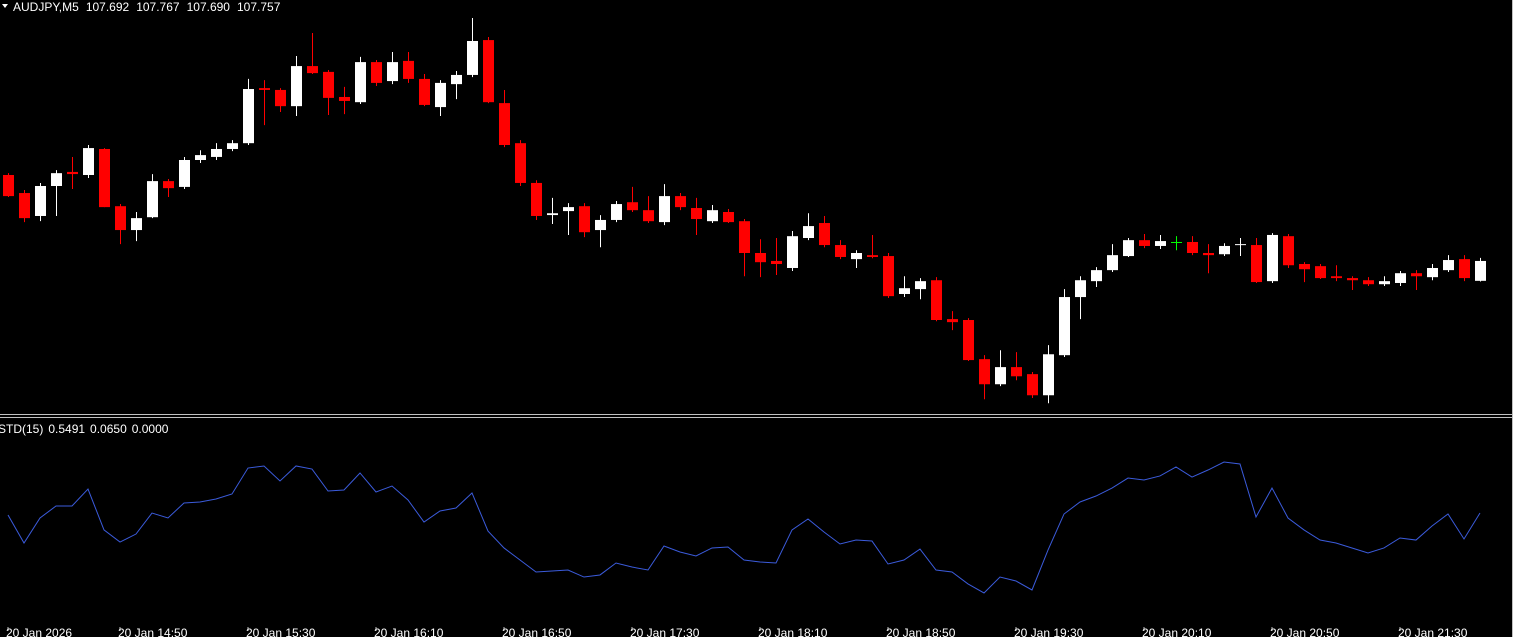  What do you see at coordinates (108, 429) in the screenshot?
I see `indicator-value: 0.0650` at bounding box center [108, 429].